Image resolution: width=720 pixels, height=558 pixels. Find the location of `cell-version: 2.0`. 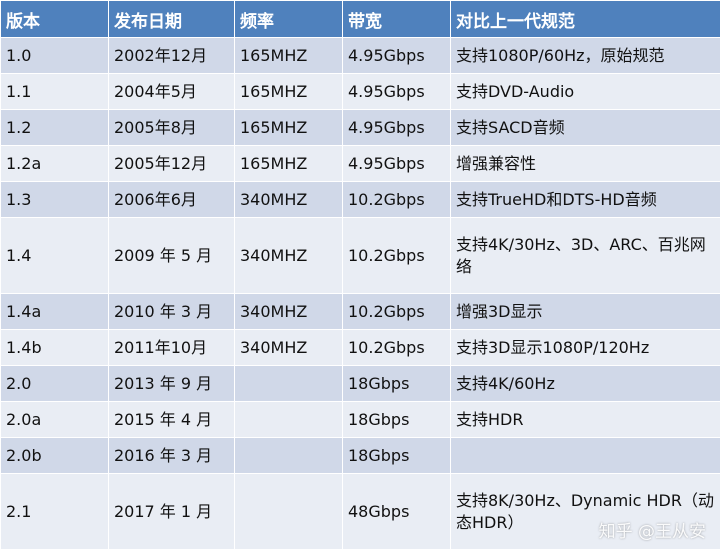

cell-version: 2.0 is located at coordinates (54, 383).